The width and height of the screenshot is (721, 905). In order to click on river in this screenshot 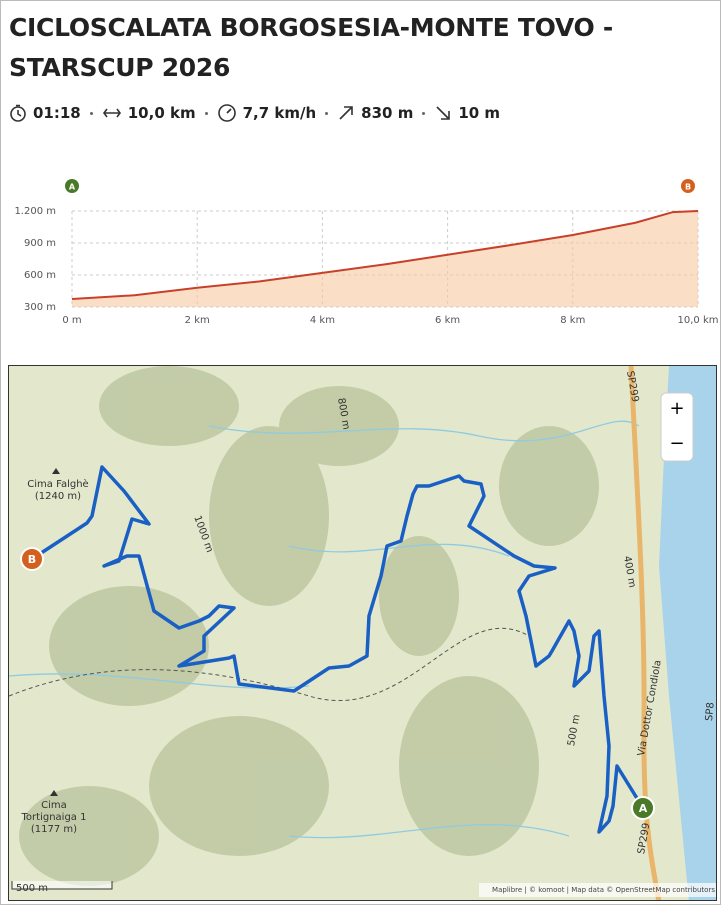, I will do `click(687, 633)`.